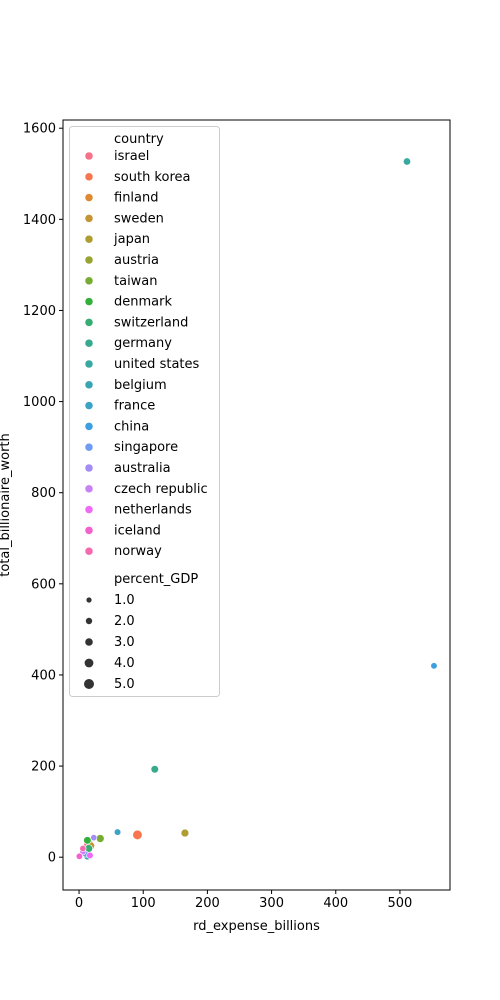 The width and height of the screenshot is (500, 1000). Describe the element at coordinates (139, 218) in the screenshot. I see `legend-label: sweden` at that location.